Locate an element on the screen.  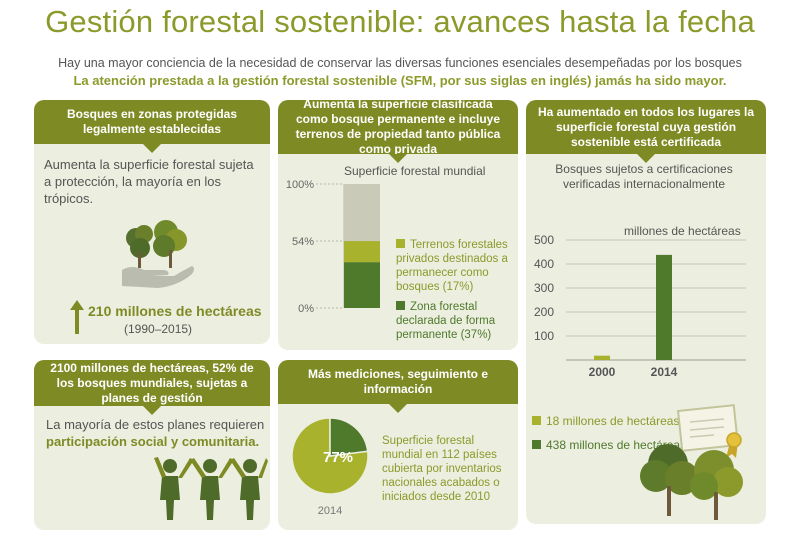
stack-ytick-label: 54% is located at coordinates (303, 242).